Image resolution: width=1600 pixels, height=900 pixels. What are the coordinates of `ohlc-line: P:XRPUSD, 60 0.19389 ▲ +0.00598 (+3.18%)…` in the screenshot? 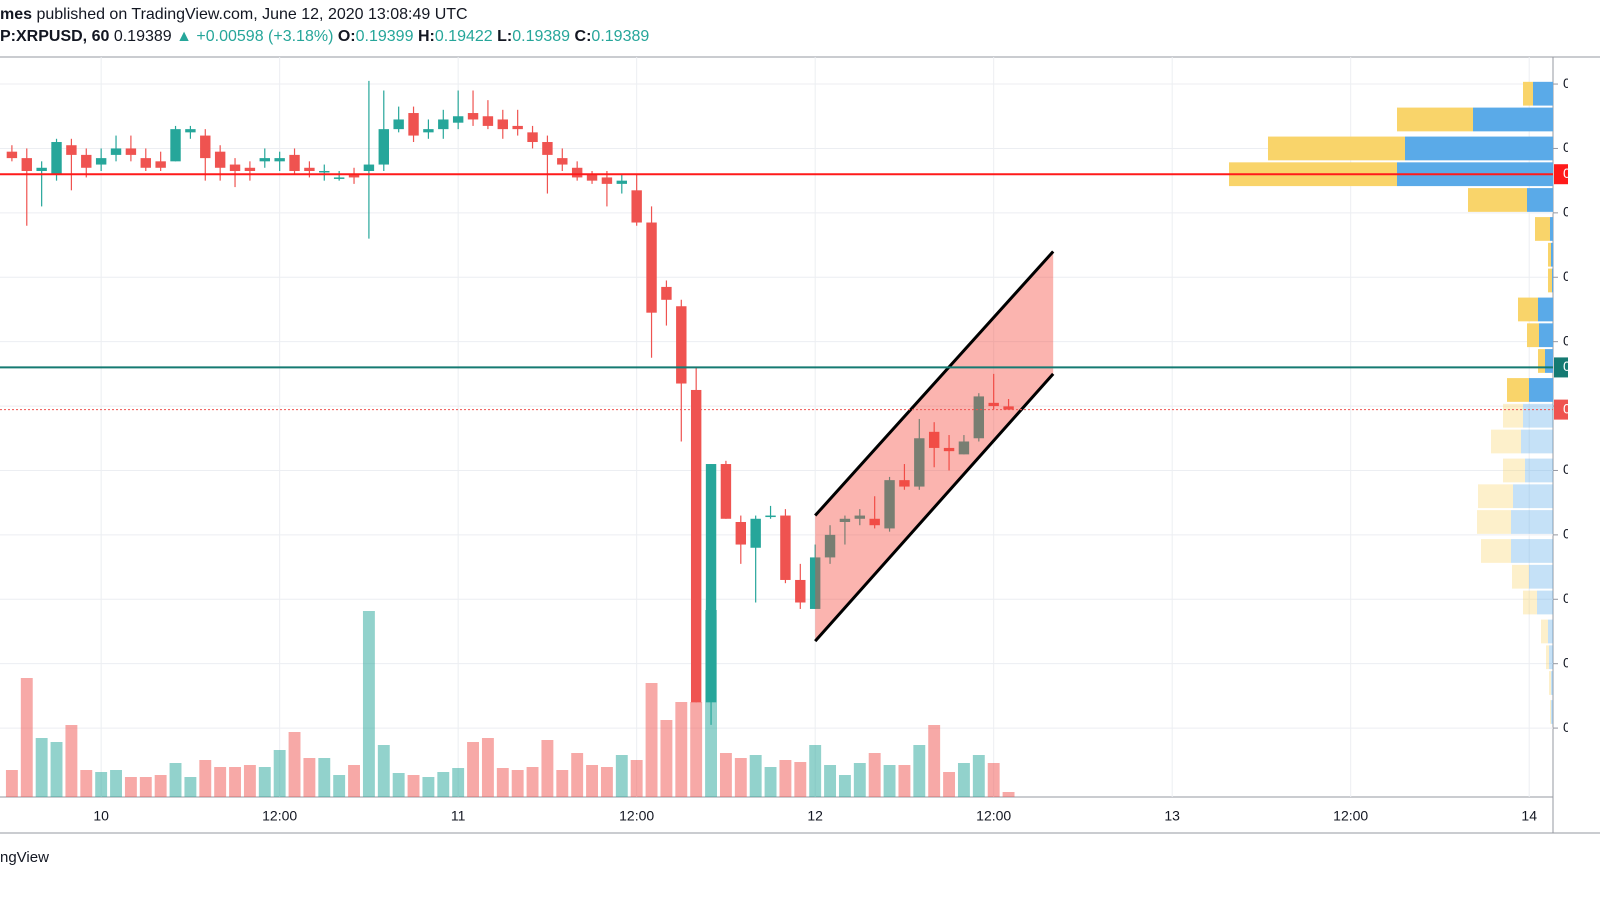 It's located at (324, 37).